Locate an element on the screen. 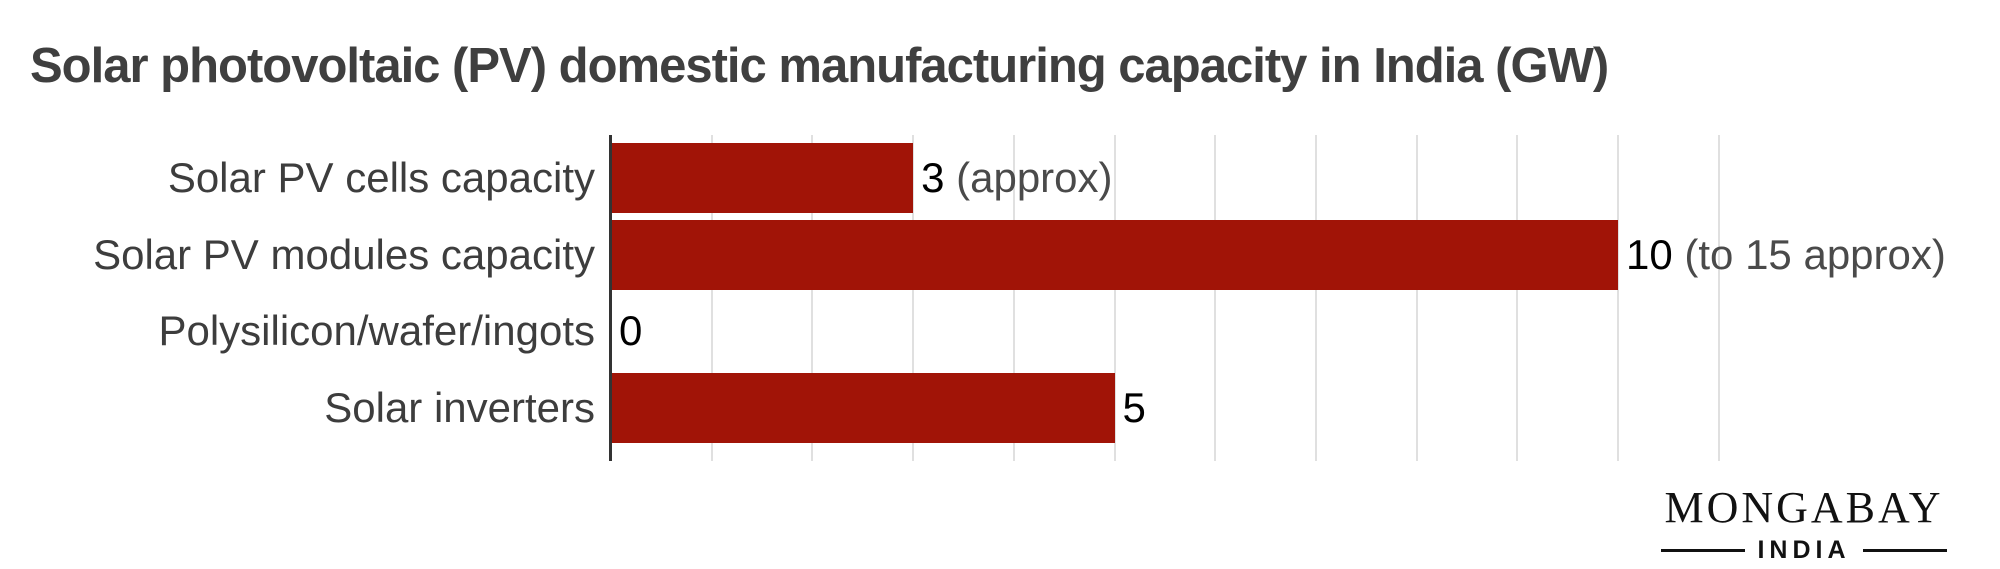 Image resolution: width=2000 pixels, height=569 pixels. value-label: 10 (to 15 approx) is located at coordinates (1786, 255).